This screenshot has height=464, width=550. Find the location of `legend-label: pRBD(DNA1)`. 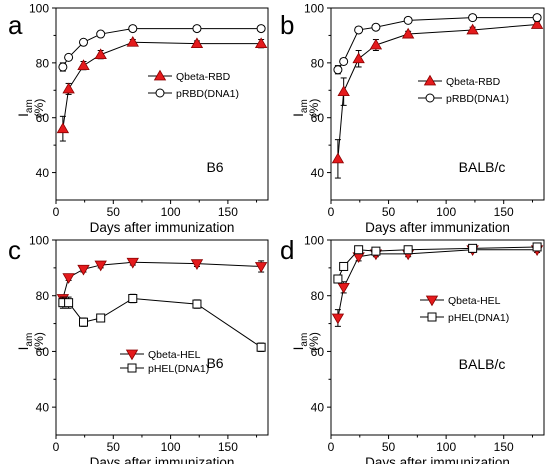

legend-label: pRBD(DNA1) is located at coordinates (207, 94).